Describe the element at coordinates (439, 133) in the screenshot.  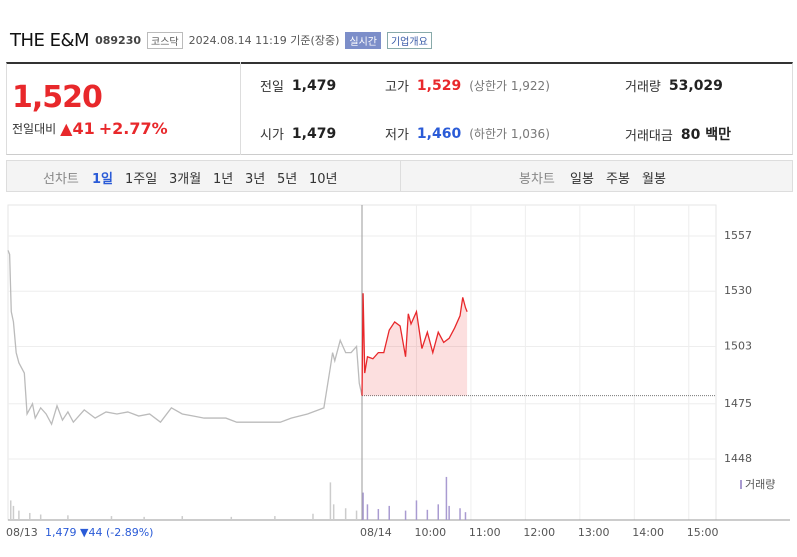
I see `cell-value: 1,460` at that location.